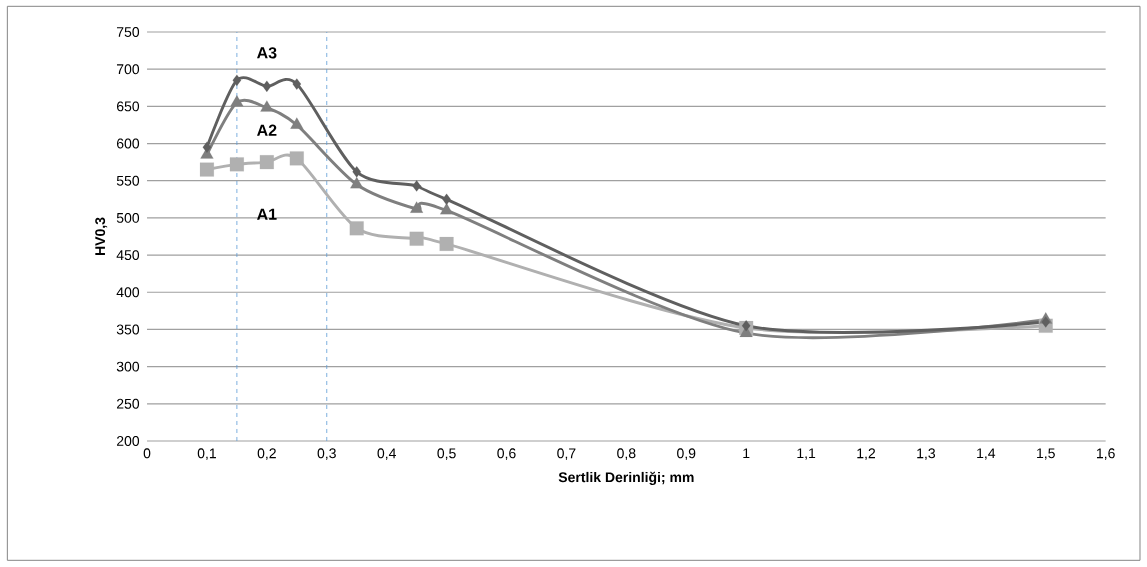  I want to click on y-tick-label: 450, so click(128, 255).